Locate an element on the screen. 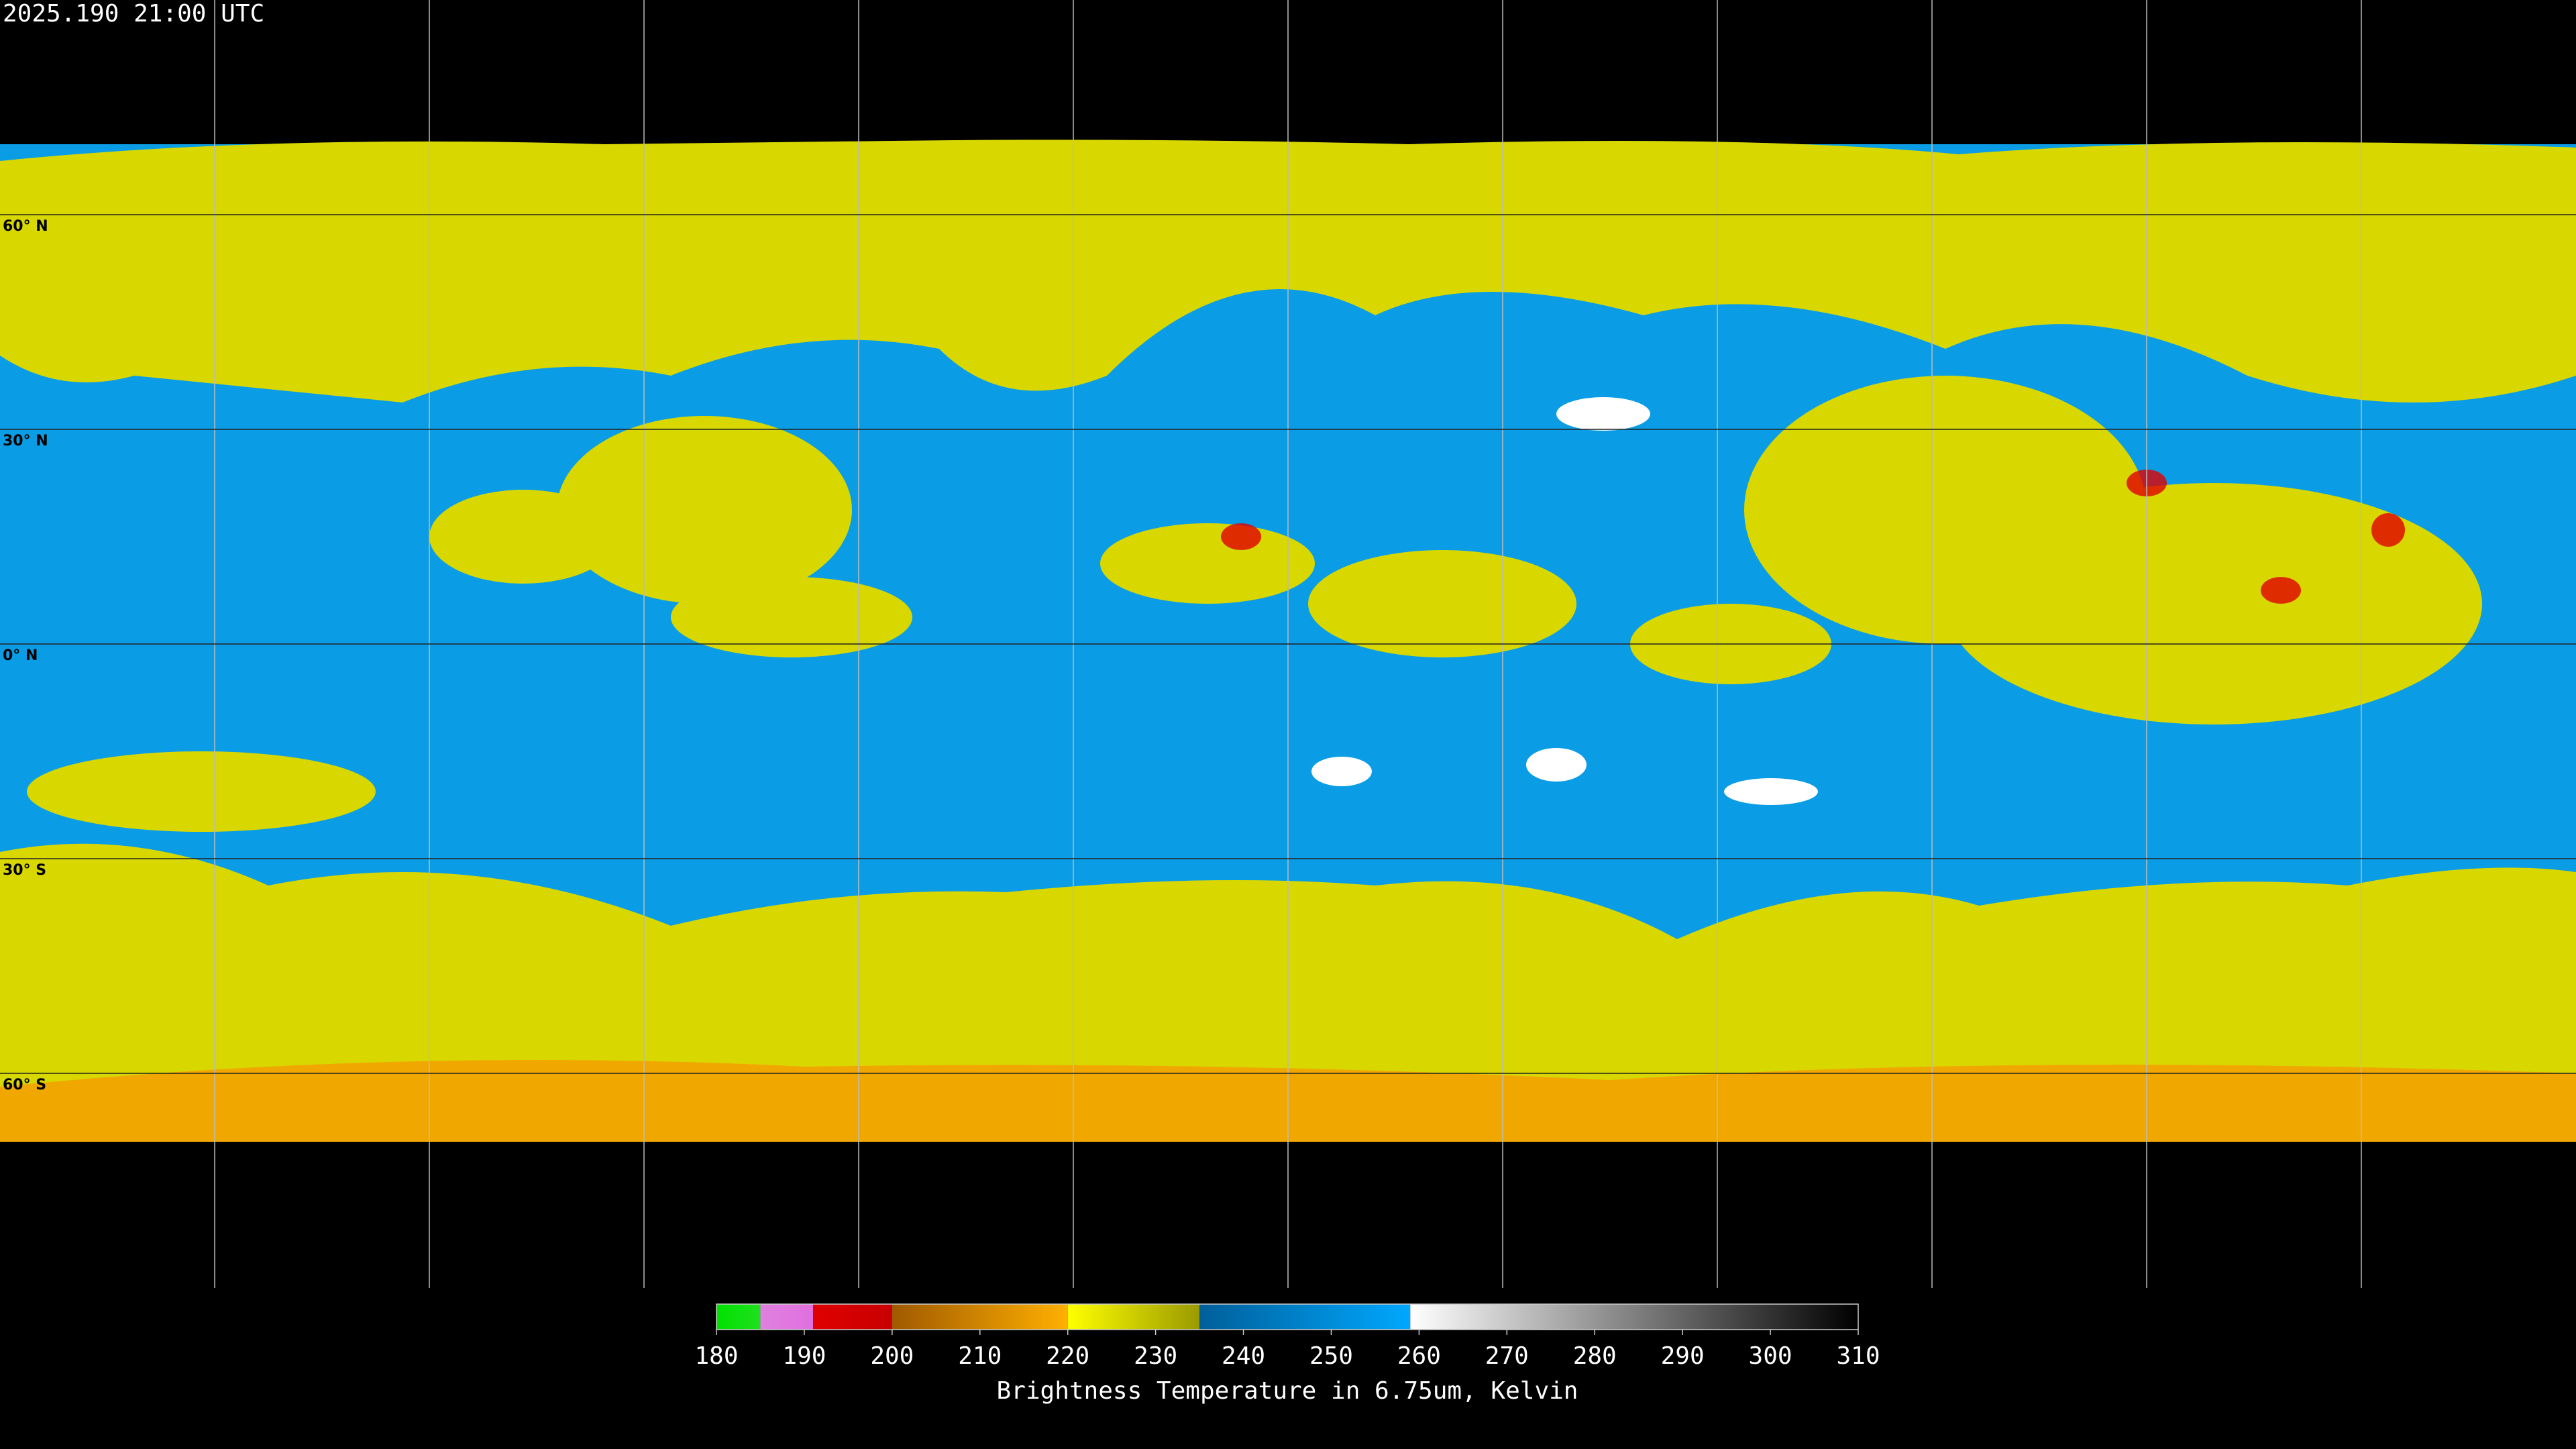 The image size is (2576, 1449). colorbar-frame is located at coordinates (1287, 1316).